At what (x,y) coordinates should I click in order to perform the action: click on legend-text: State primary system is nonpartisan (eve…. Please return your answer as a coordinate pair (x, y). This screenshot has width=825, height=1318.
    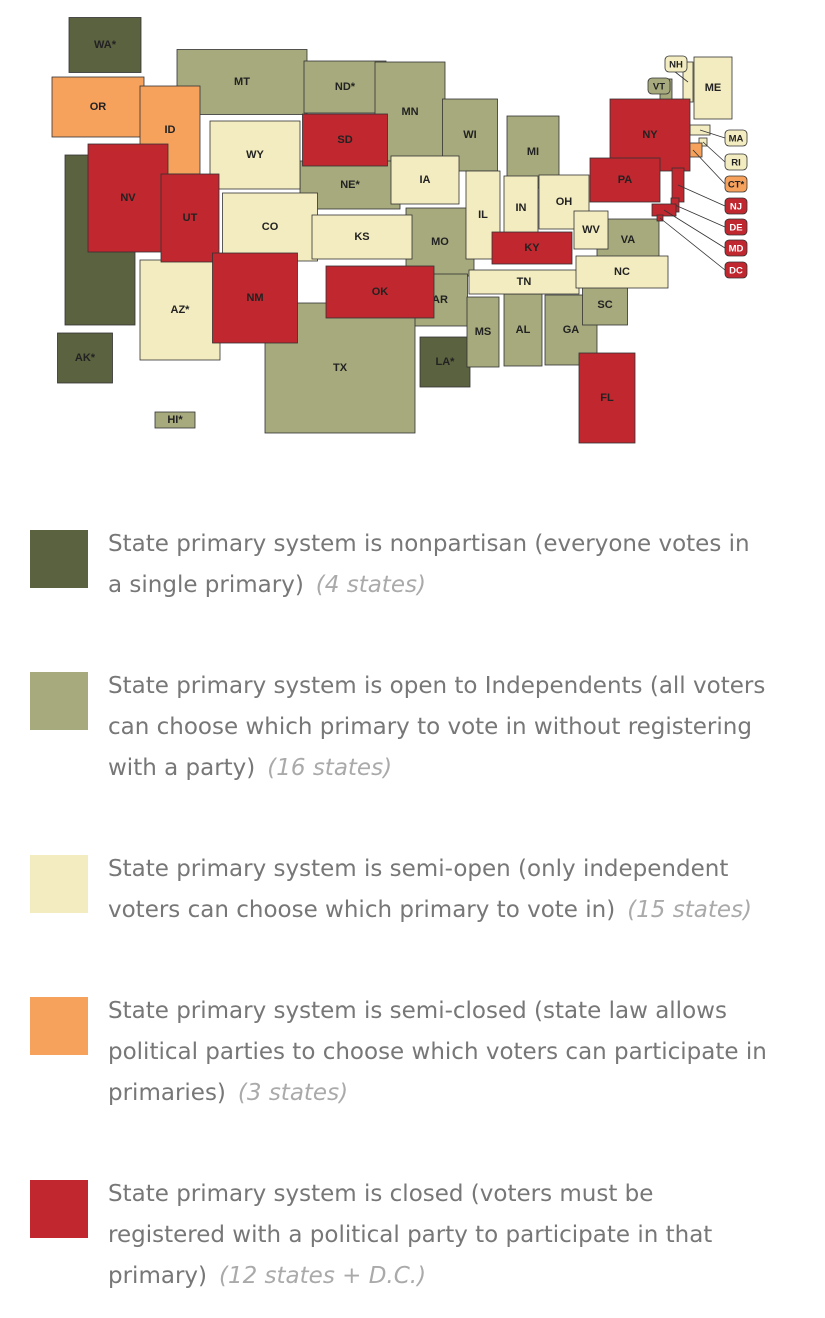
    Looking at the image, I should click on (438, 558).